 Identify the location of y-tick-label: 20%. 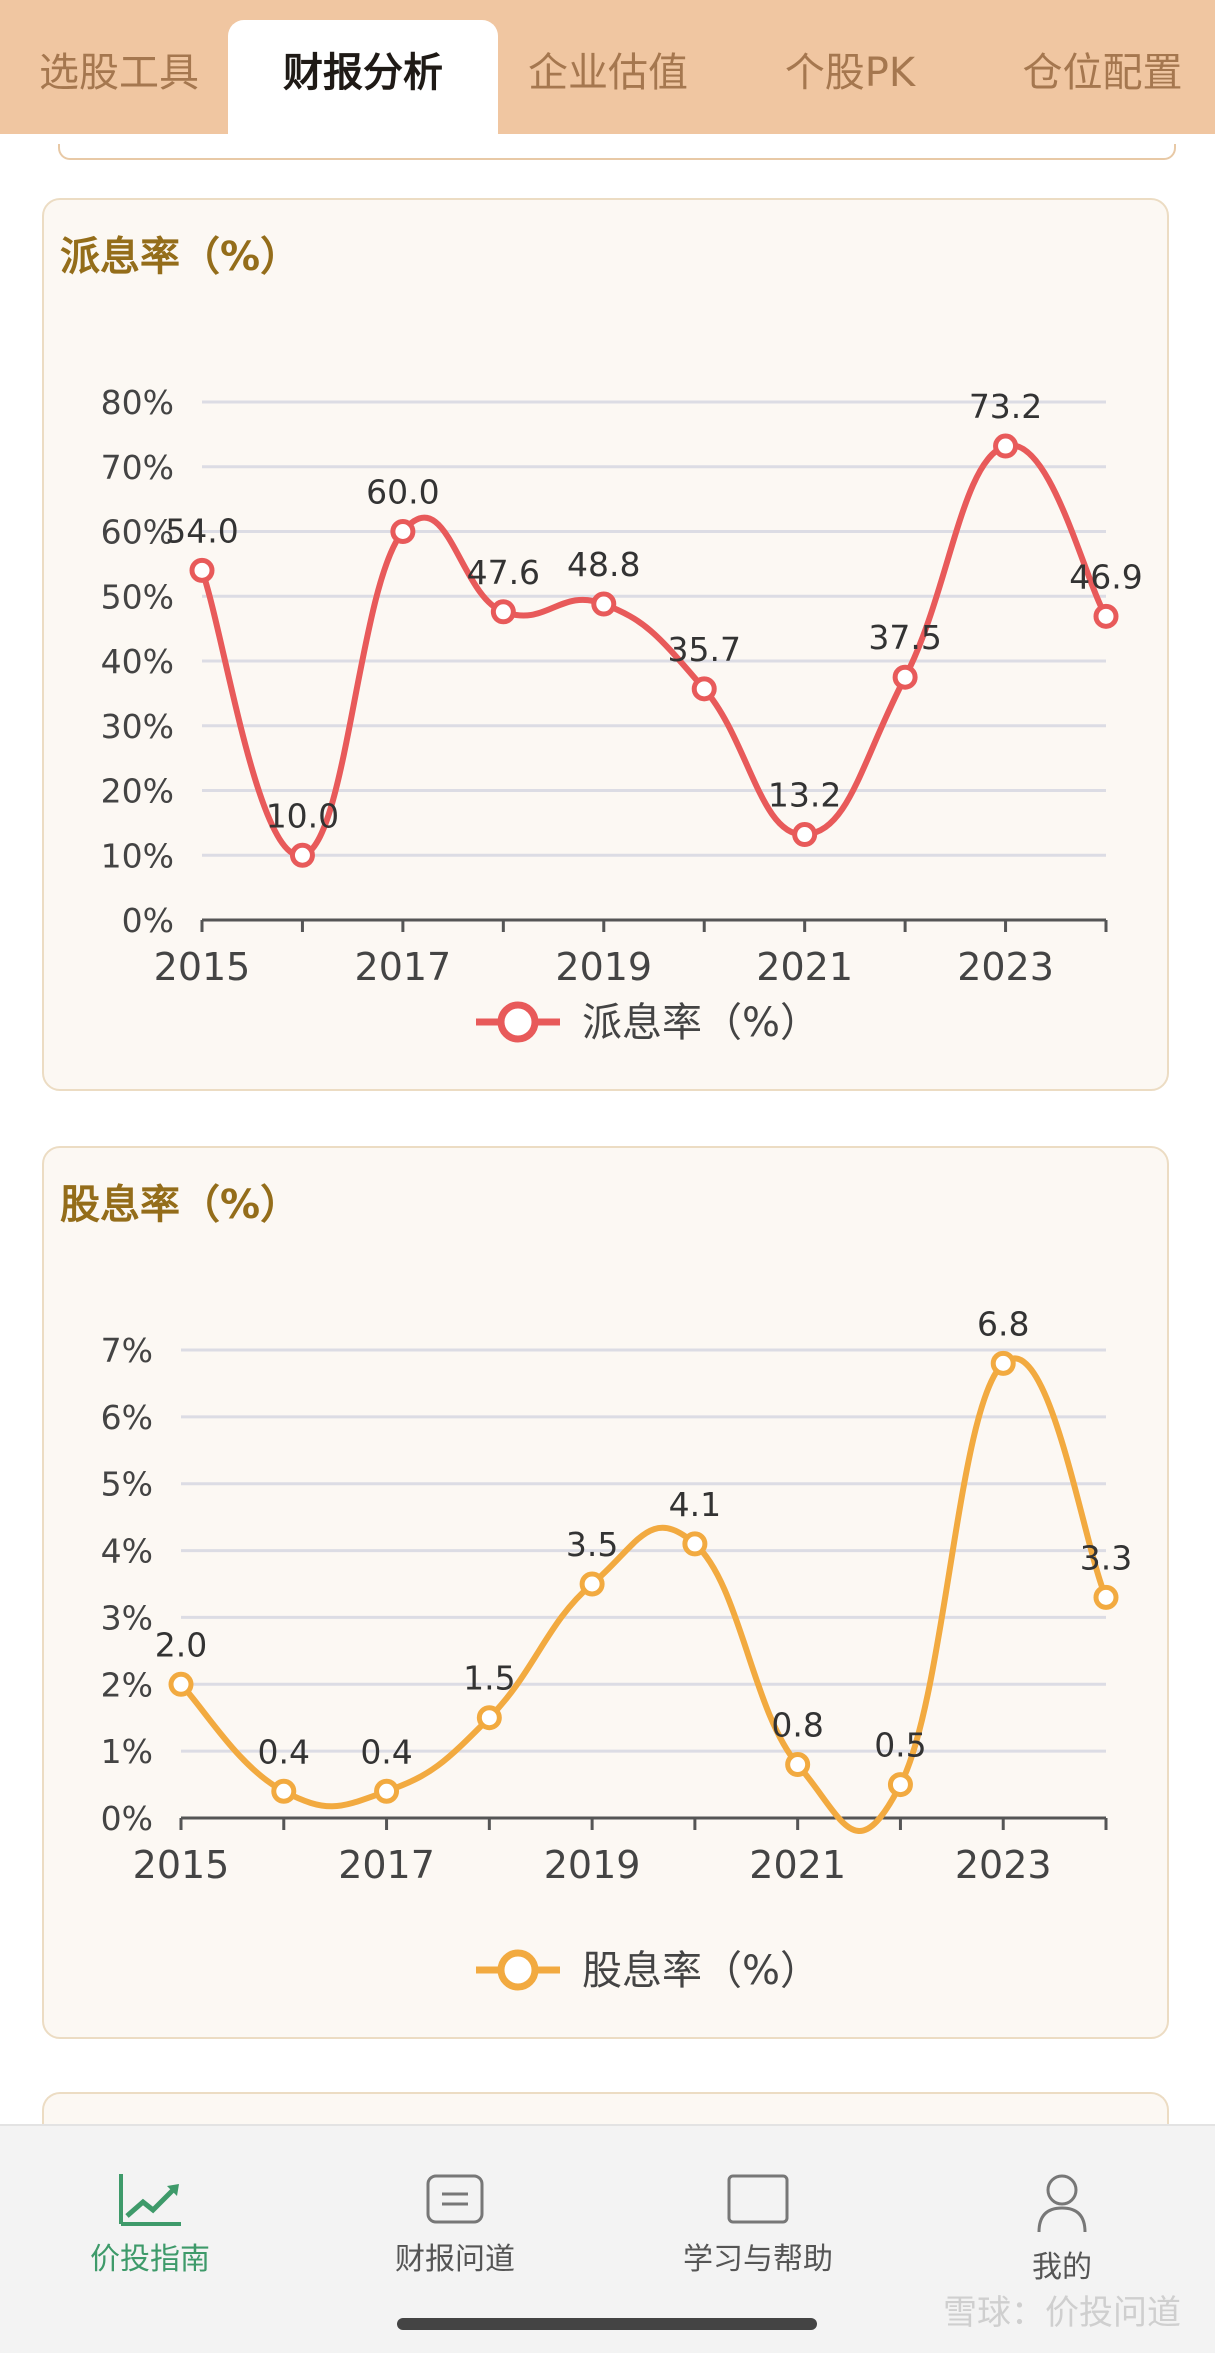
(137, 791).